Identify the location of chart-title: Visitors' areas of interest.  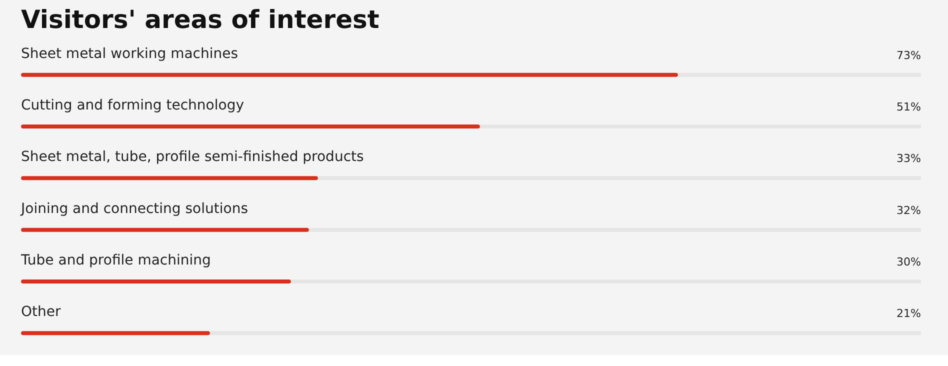
(200, 19).